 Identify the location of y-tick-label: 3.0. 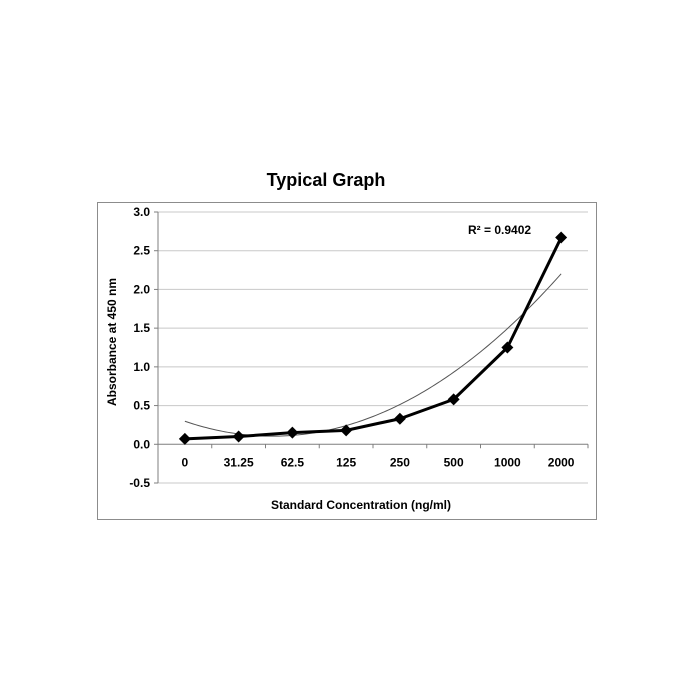
(141, 212).